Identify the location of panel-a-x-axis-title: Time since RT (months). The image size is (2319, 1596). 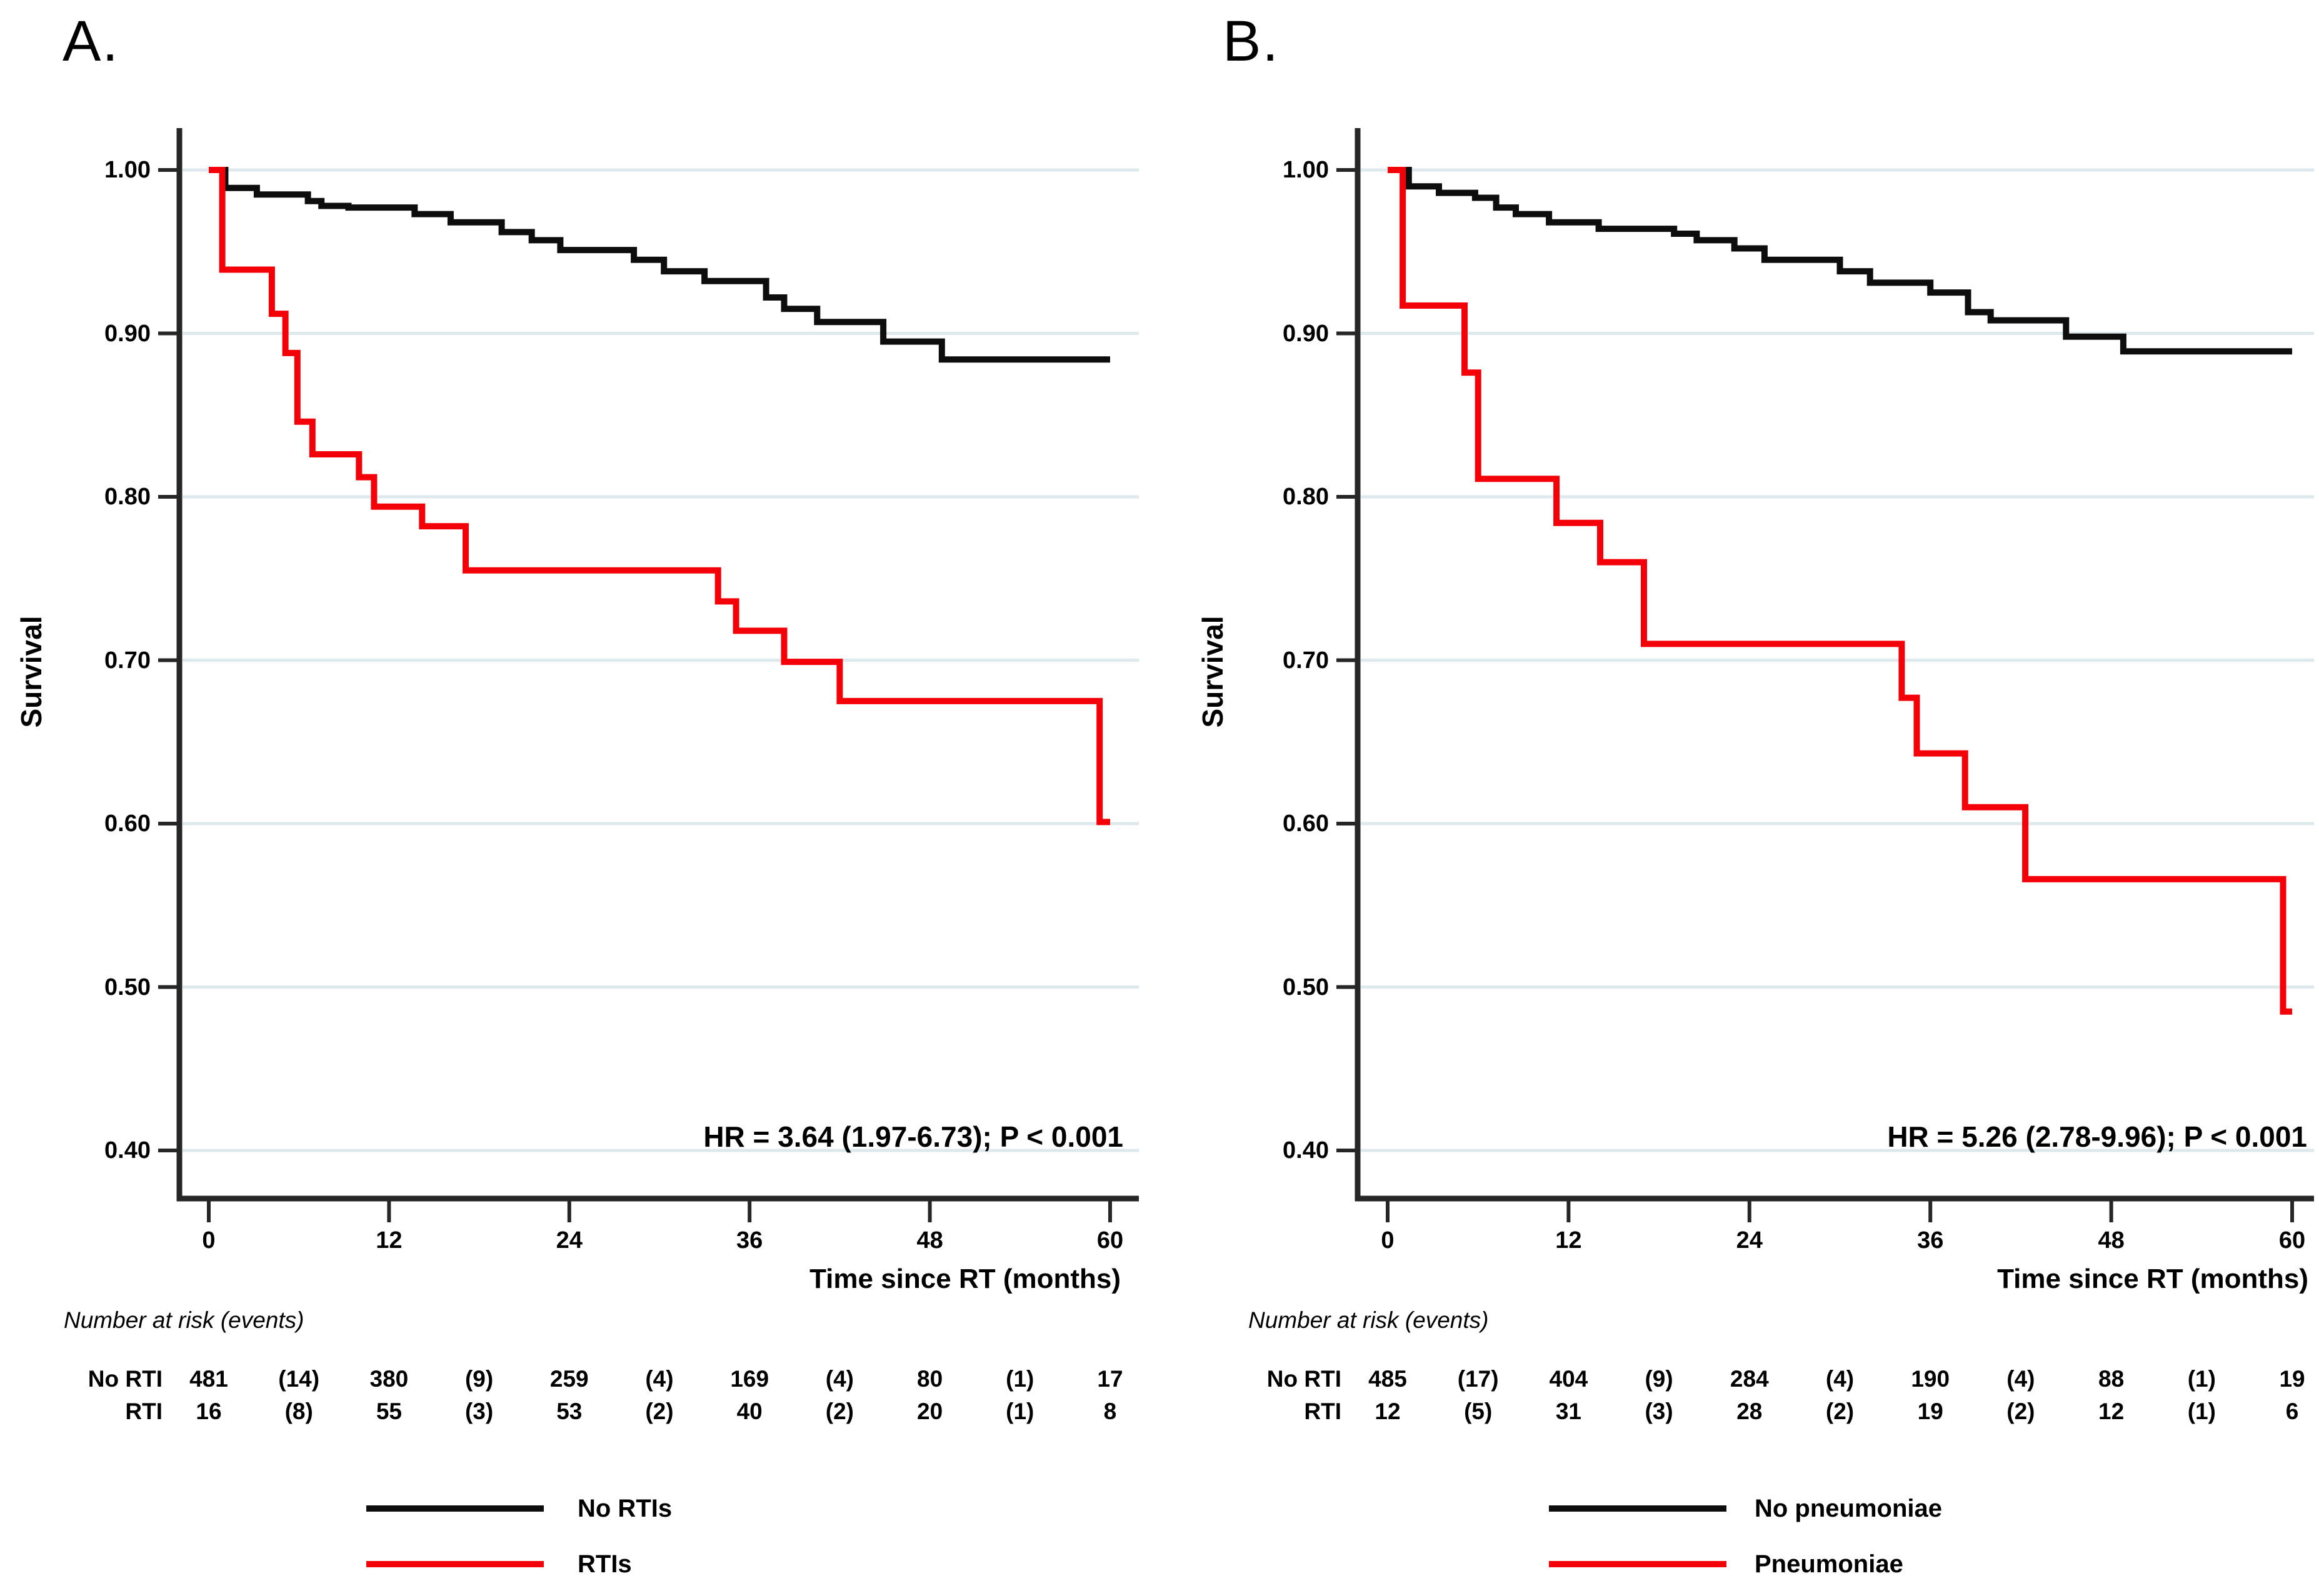
(965, 1279).